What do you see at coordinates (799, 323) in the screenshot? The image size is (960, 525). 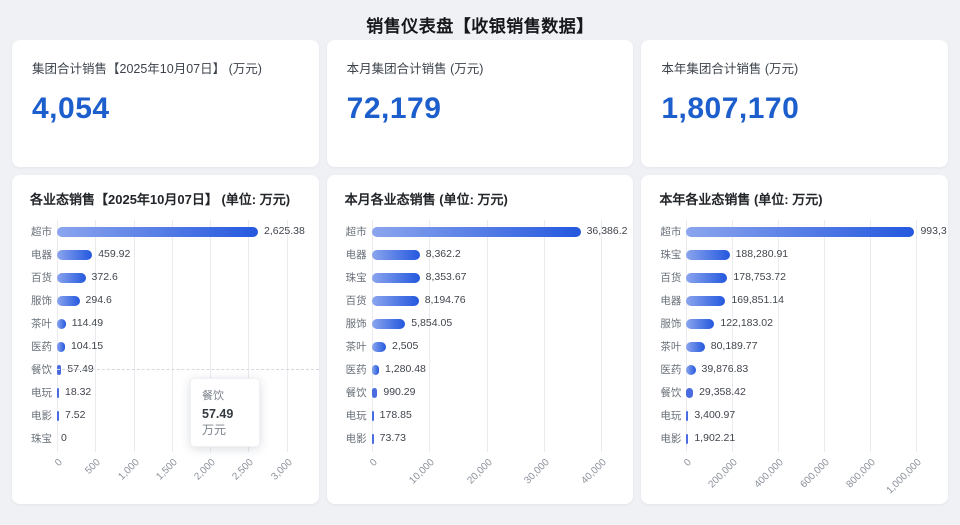 I see `bar-row: 服饰 122,183.02` at bounding box center [799, 323].